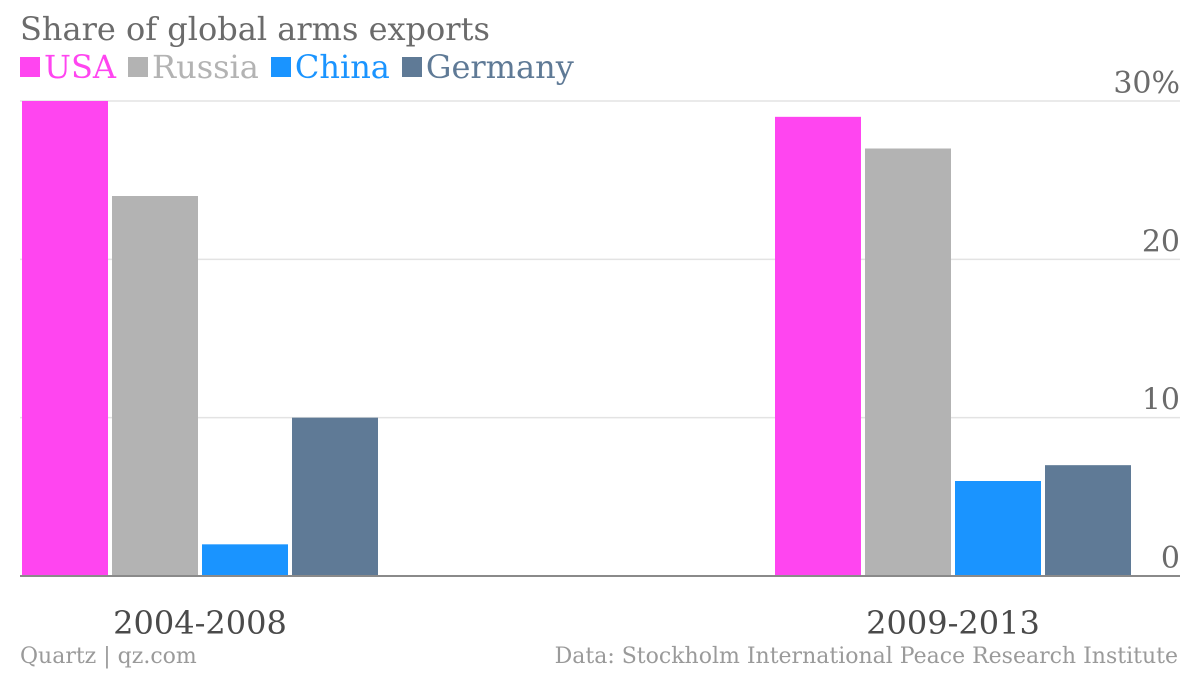 Image resolution: width=1200 pixels, height=676 pixels. I want to click on legend-item-usa: USA, so click(68, 67).